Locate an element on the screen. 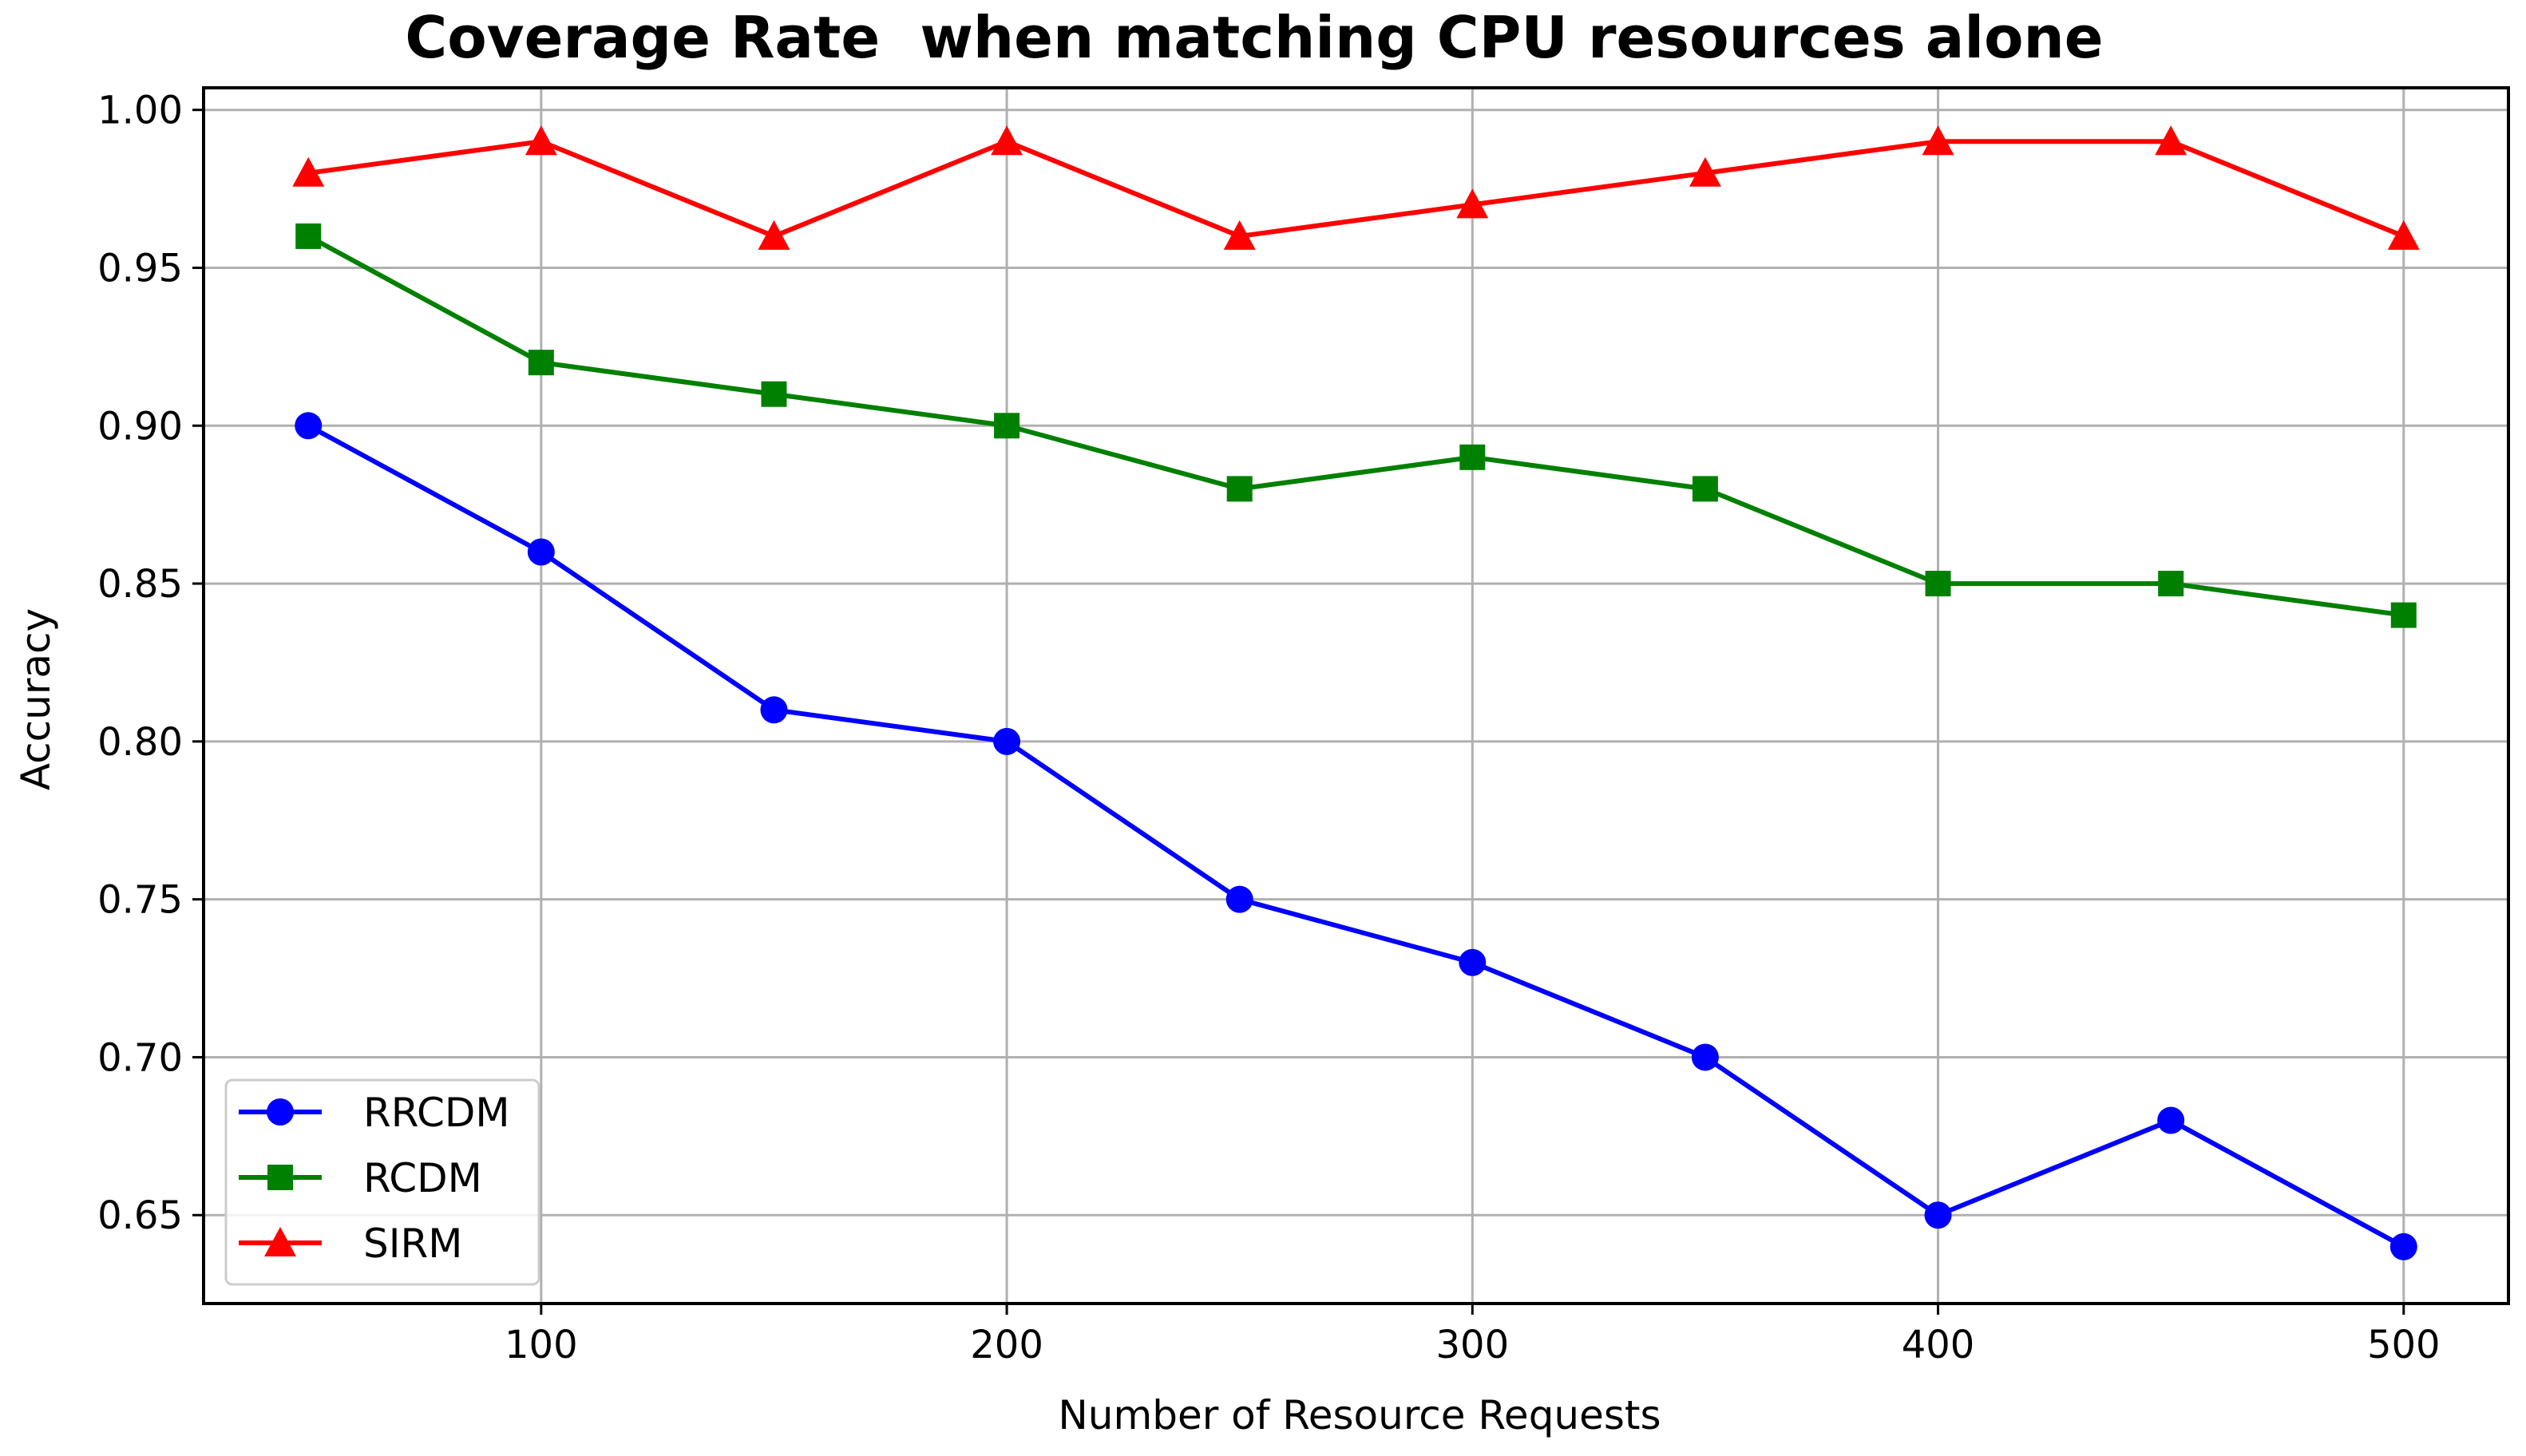  series-sirm is located at coordinates (1356, 188).